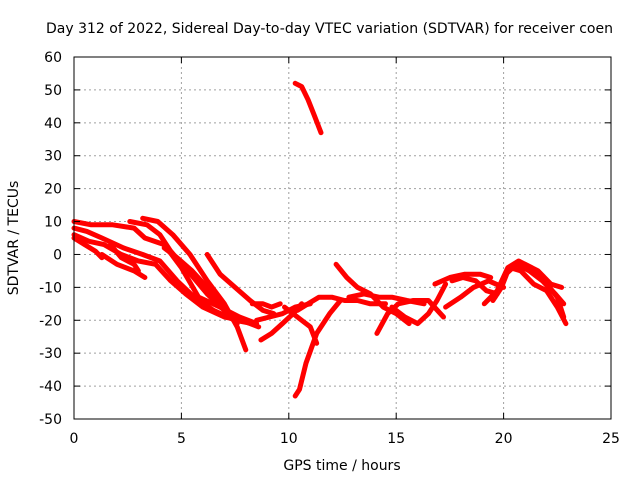 This screenshot has width=640, height=480. What do you see at coordinates (341, 466) in the screenshot?
I see `x-axis-label: GPS time / hours` at bounding box center [341, 466].